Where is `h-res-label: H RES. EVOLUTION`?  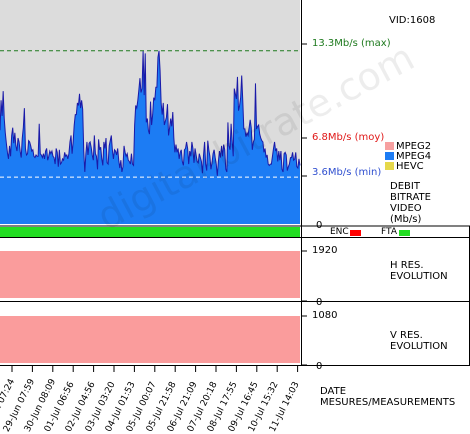
h-res-label: H RES. EVOLUTION is located at coordinates (419, 271).